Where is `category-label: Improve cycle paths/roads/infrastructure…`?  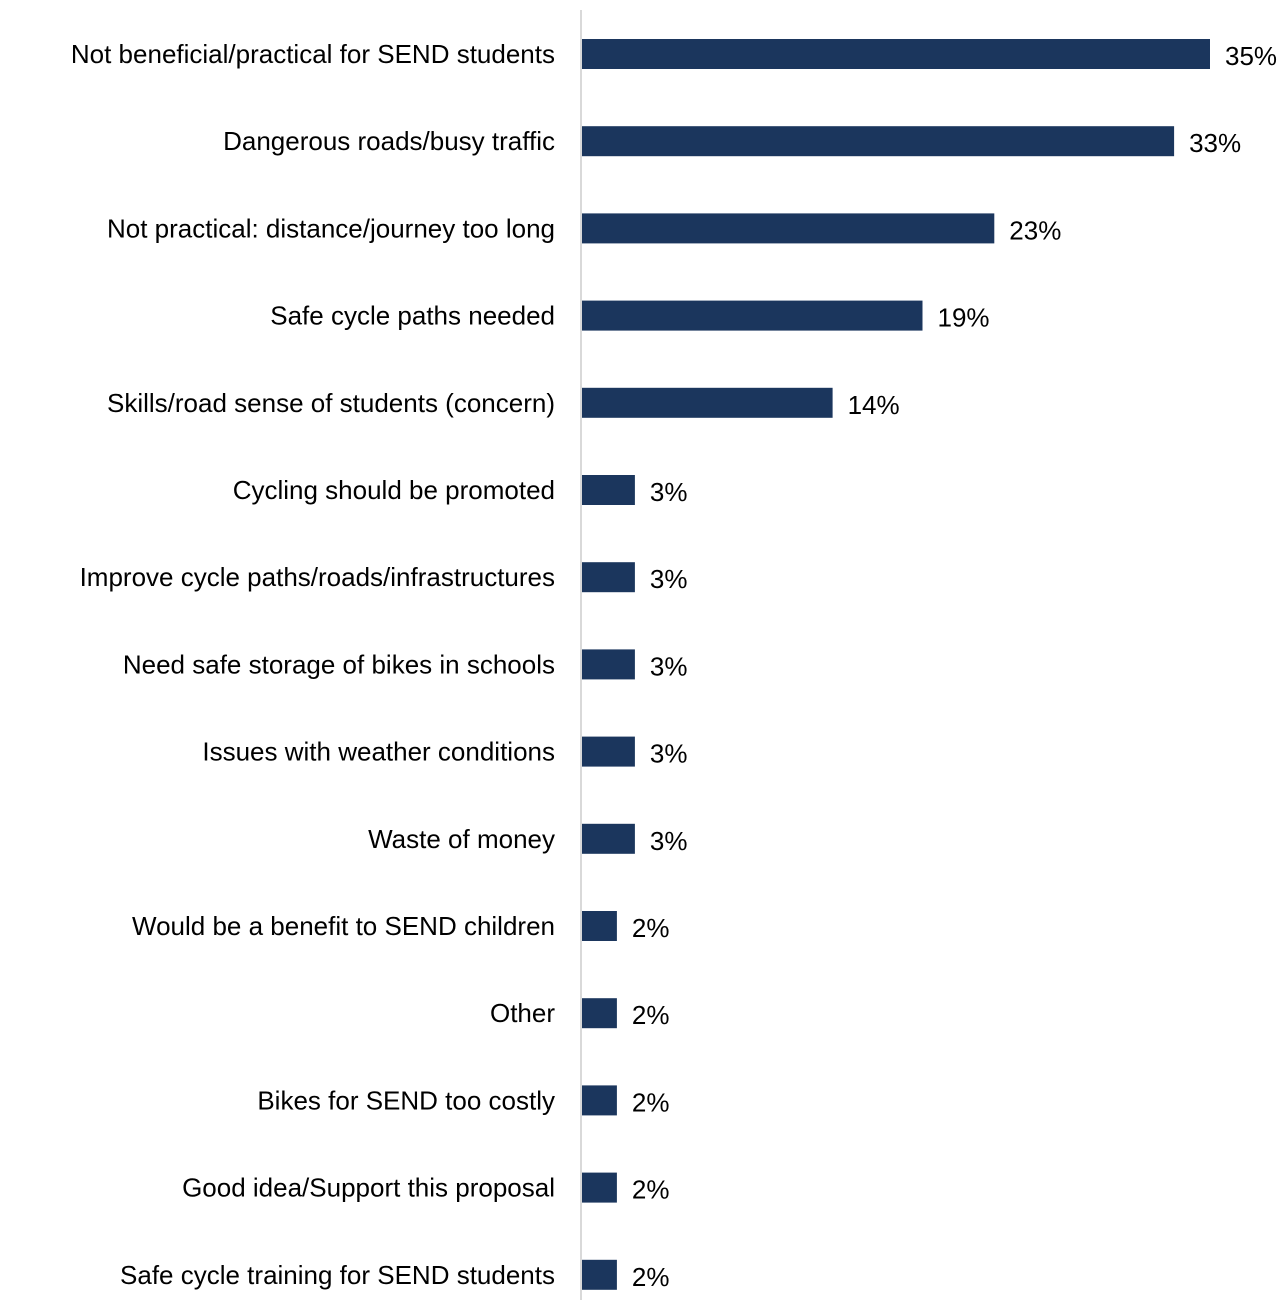 category-label: Improve cycle paths/roads/infrastructure… is located at coordinates (317, 577).